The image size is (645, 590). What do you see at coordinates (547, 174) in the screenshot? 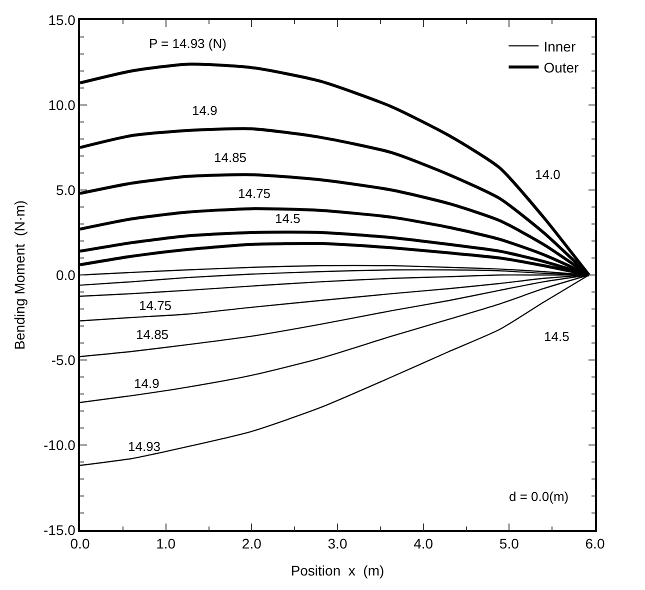
I see `annotation: 14.0` at bounding box center [547, 174].